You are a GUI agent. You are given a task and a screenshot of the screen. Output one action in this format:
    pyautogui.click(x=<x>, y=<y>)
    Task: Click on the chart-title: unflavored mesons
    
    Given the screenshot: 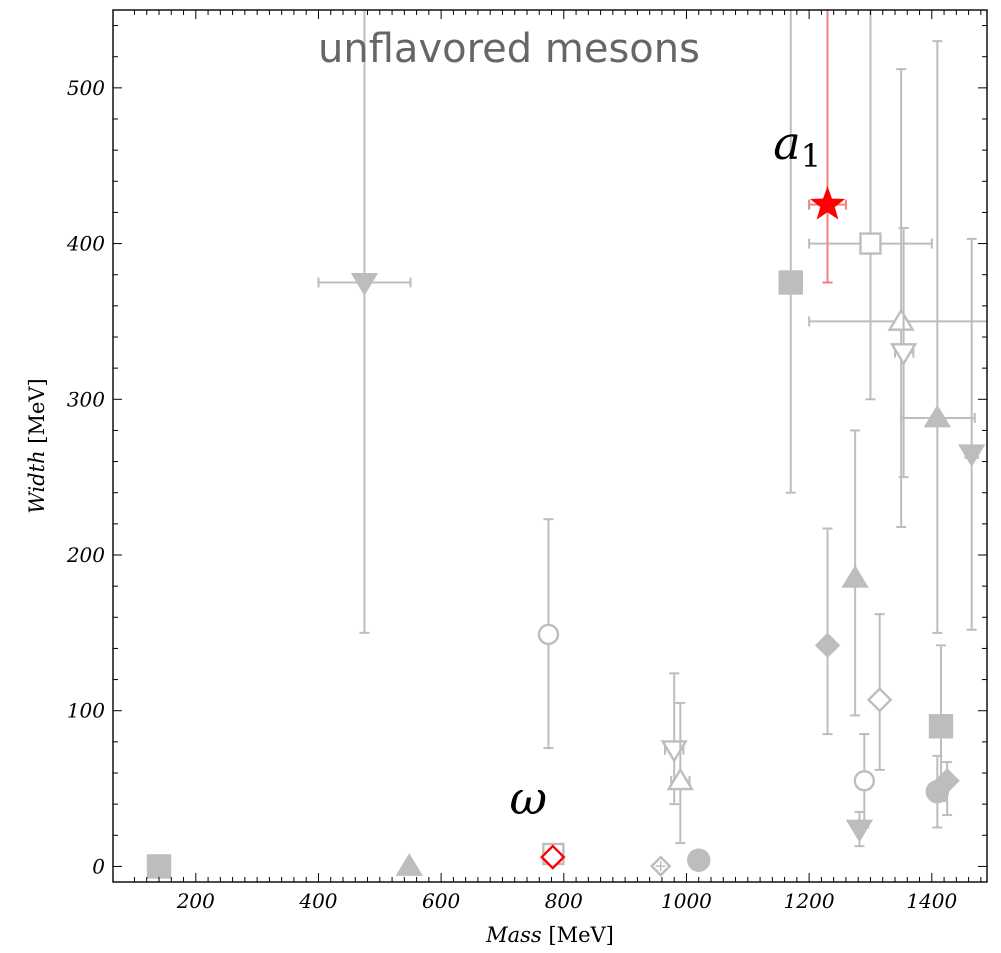 What is the action you would take?
    pyautogui.click(x=509, y=49)
    